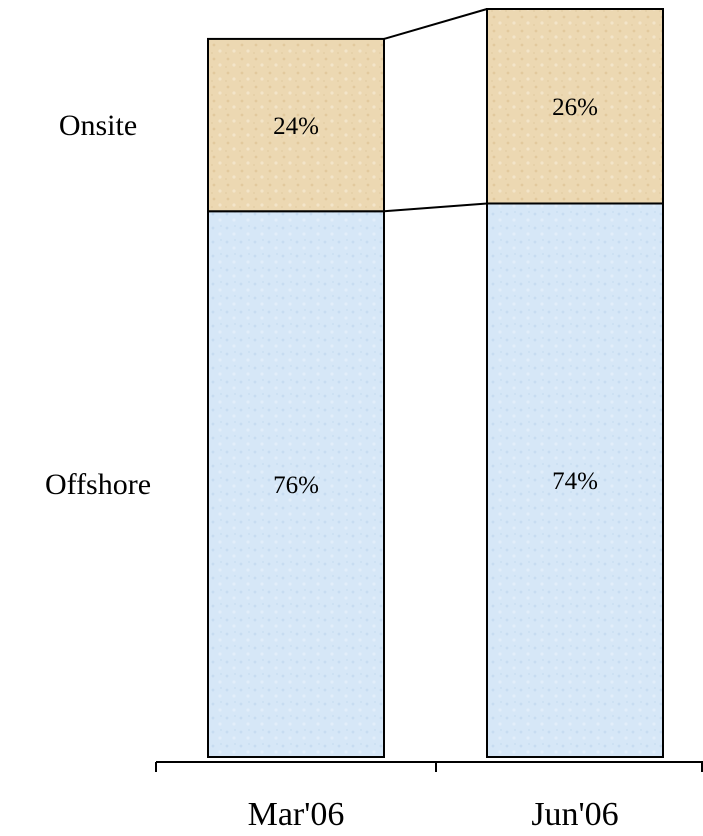 The width and height of the screenshot is (703, 836). Describe the element at coordinates (98, 125) in the screenshot. I see `series-label-onsite: Onsite` at that location.